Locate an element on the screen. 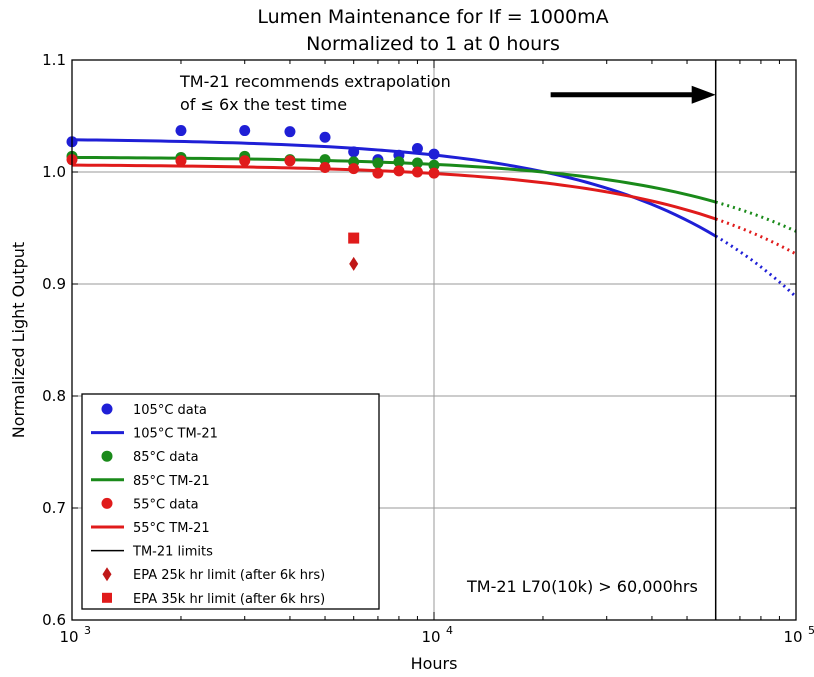 The image size is (814, 677). y-tick-label: 0.7 is located at coordinates (54, 508).